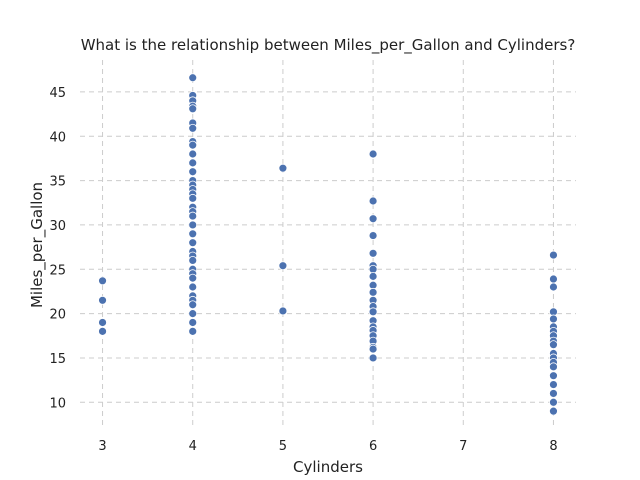  What do you see at coordinates (57, 93) in the screenshot?
I see `y-tick-label: 45` at bounding box center [57, 93].